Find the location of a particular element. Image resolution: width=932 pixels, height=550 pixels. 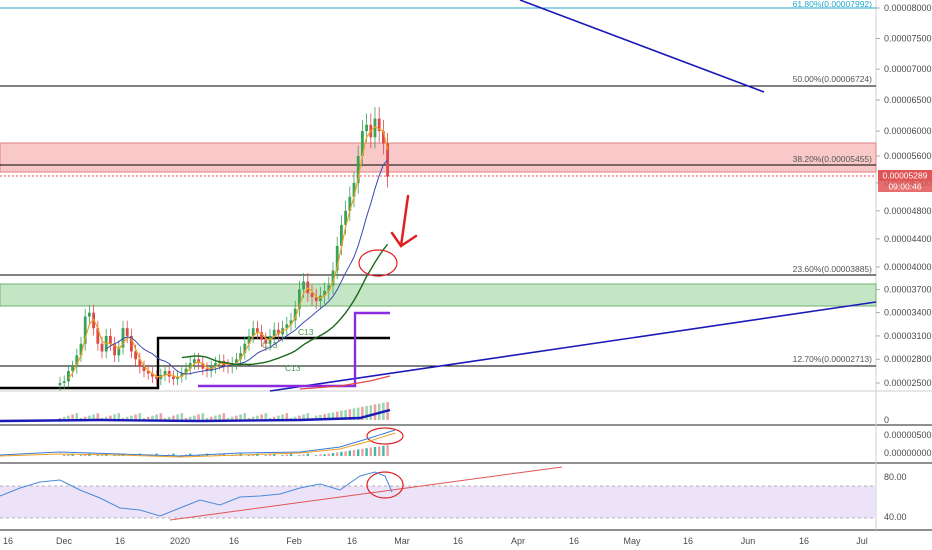

purple-step-line is located at coordinates (294, 349).